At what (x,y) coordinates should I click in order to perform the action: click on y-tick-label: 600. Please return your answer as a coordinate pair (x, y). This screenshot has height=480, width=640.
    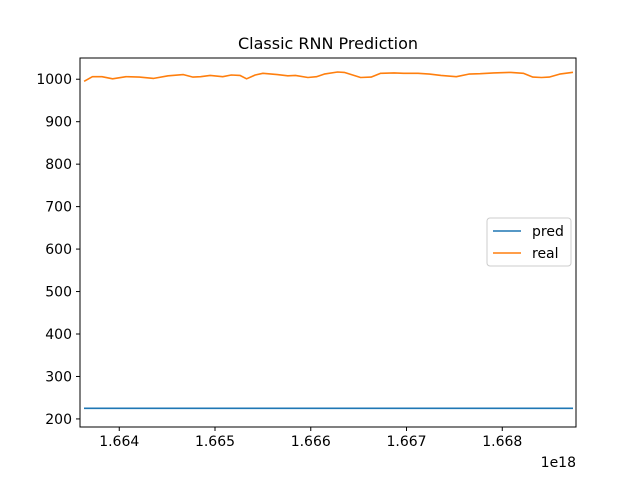
    Looking at the image, I should click on (58, 250).